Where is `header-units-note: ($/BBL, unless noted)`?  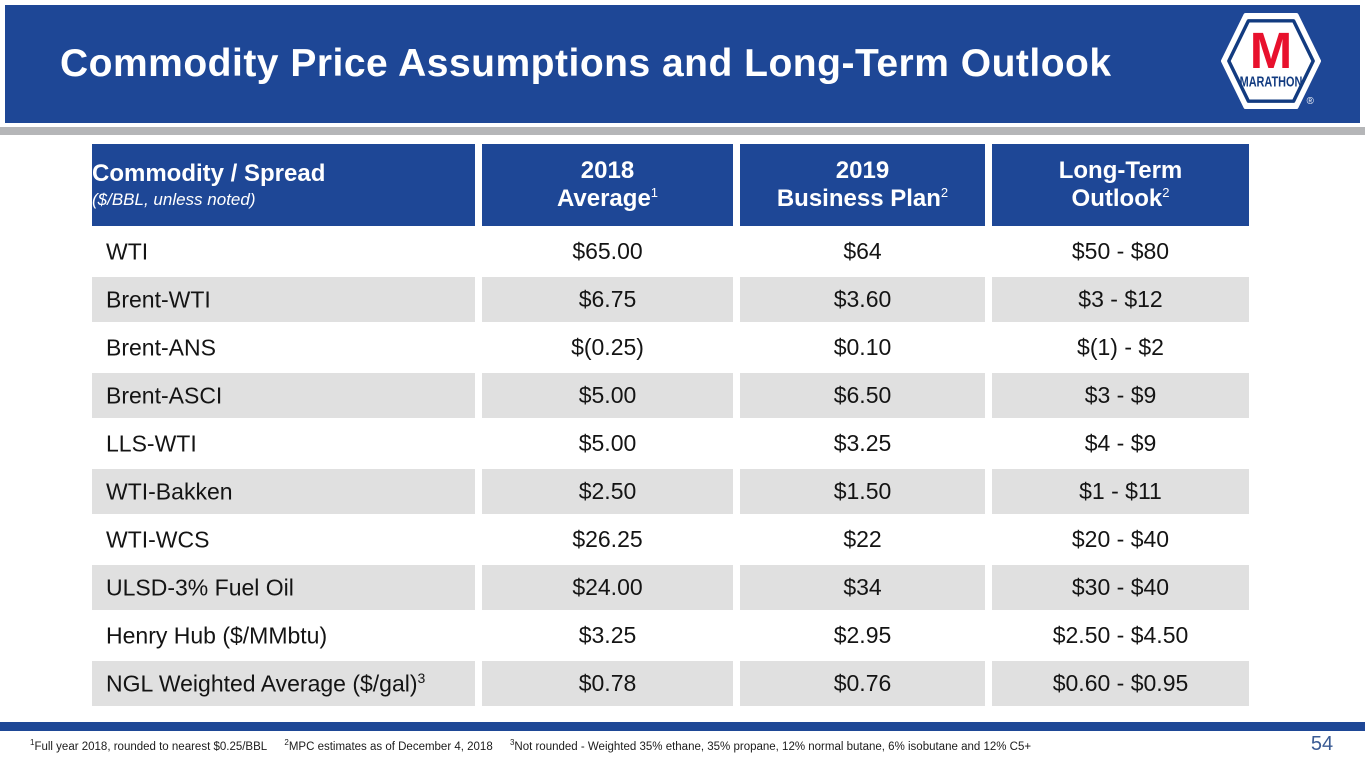
header-units-note: ($/BBL, unless noted) is located at coordinates (174, 200).